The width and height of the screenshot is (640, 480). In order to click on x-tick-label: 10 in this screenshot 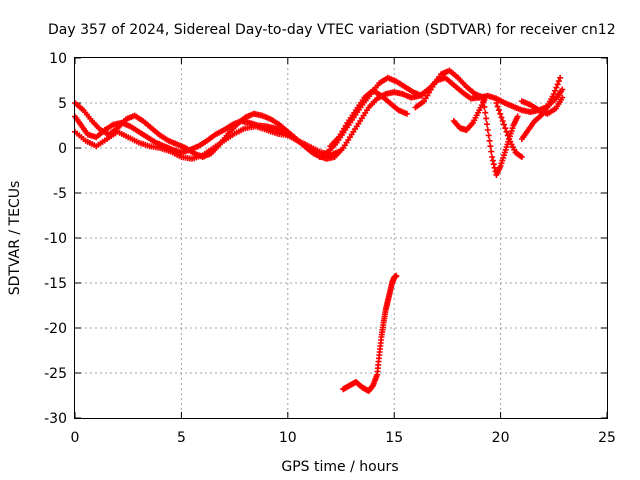, I will do `click(288, 438)`.